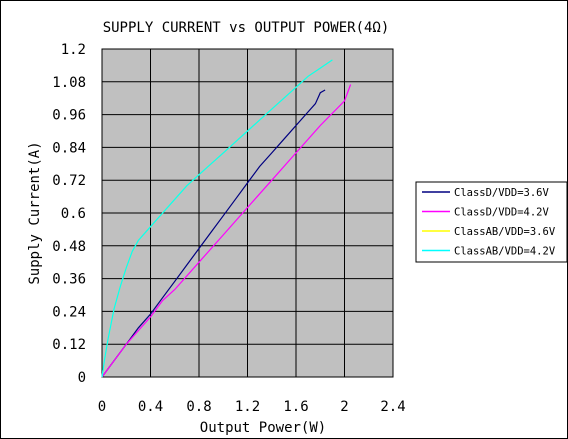  Describe the element at coordinates (69, 247) in the screenshot. I see `y-tick-label: 0.48` at that location.